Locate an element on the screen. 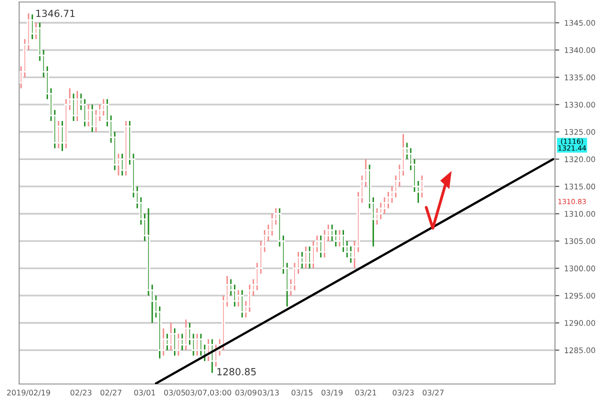 This screenshot has height=400, width=600. annotation: 1280.85 is located at coordinates (236, 372).